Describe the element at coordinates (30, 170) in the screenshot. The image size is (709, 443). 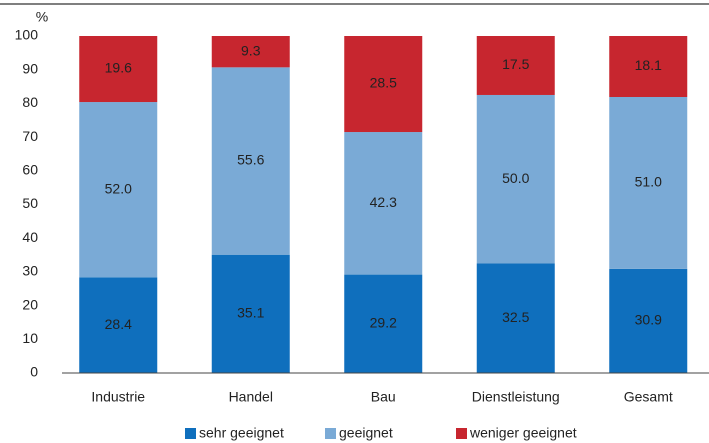
I see `y-tick-label: 60` at that location.